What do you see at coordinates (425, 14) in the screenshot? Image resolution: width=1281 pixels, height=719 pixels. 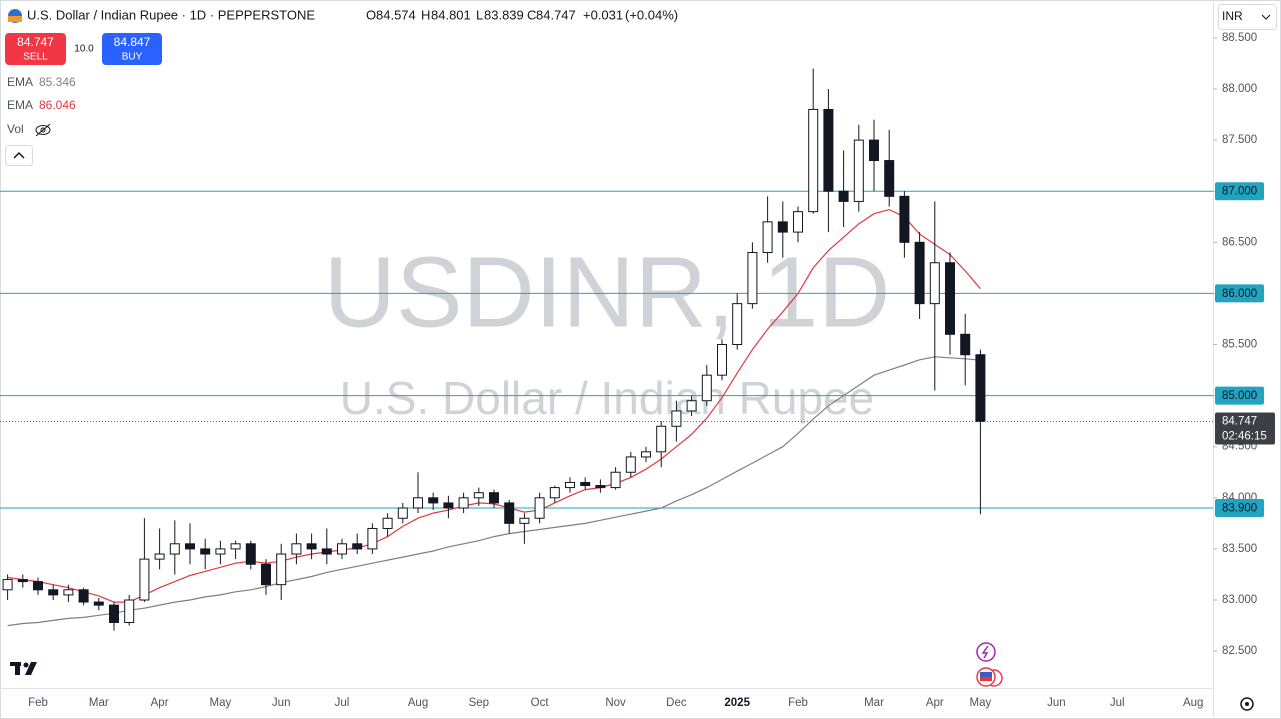 I see `ohlc-key: H` at bounding box center [425, 14].